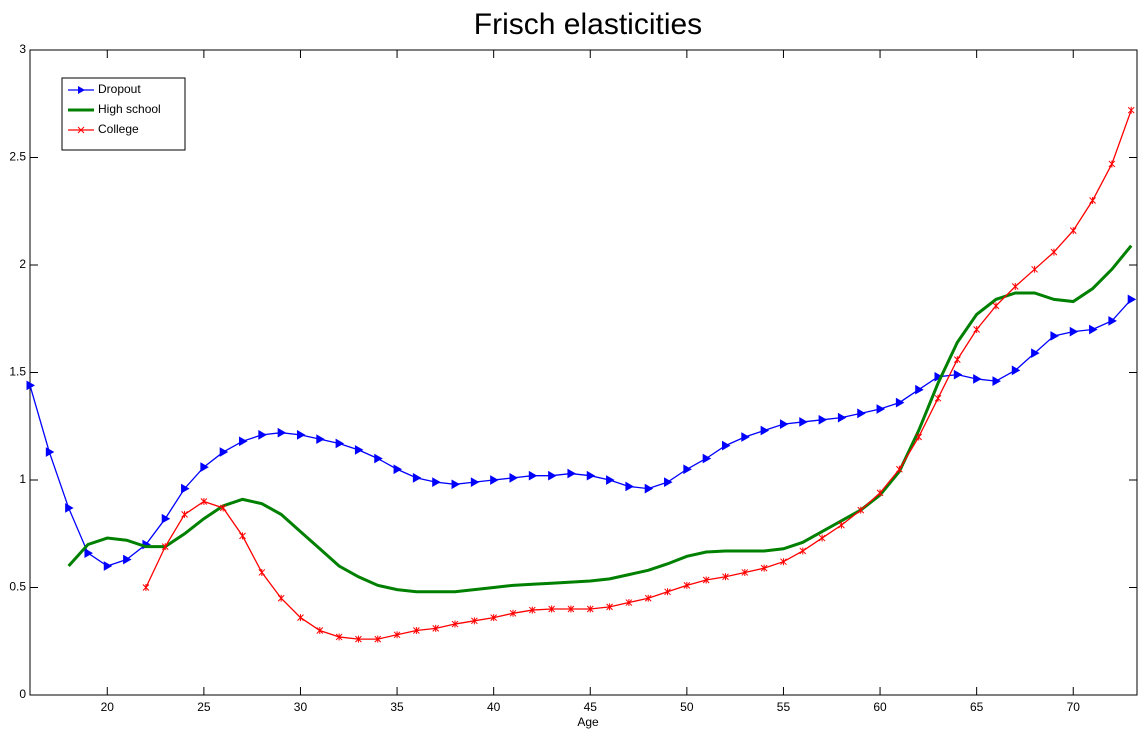 The image size is (1138, 736). Describe the element at coordinates (118, 129) in the screenshot. I see `legend-label: College` at that location.